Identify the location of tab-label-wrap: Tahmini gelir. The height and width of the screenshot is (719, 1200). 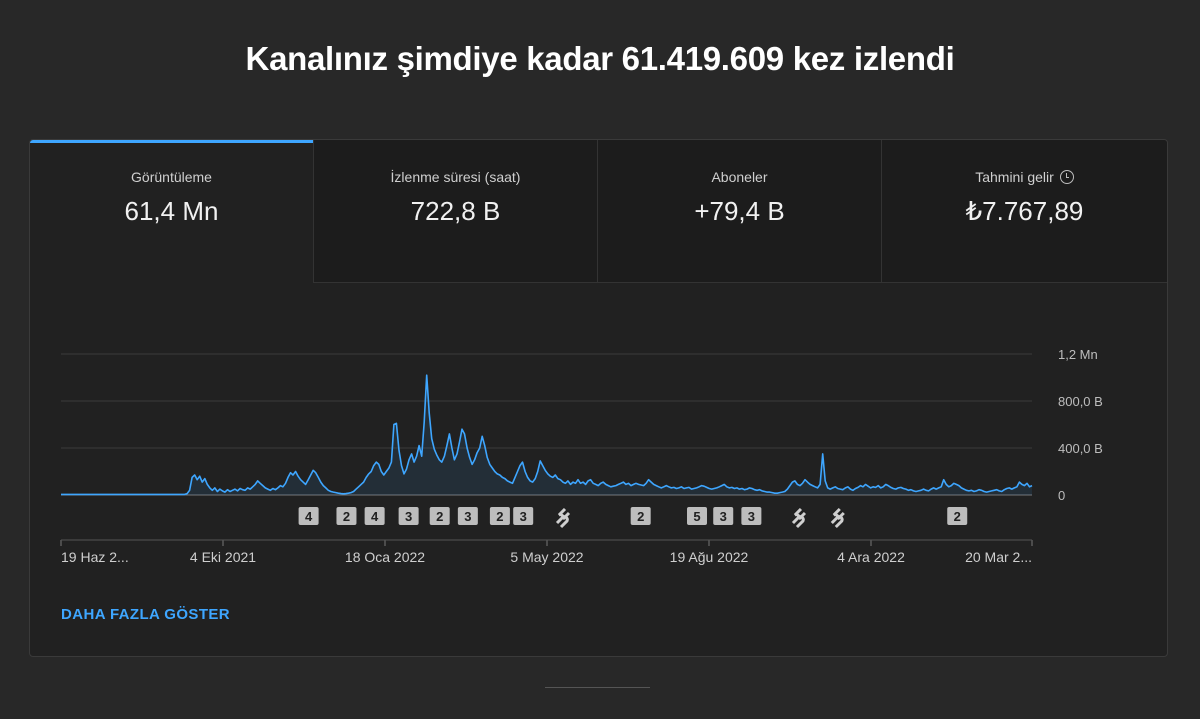
(1024, 177).